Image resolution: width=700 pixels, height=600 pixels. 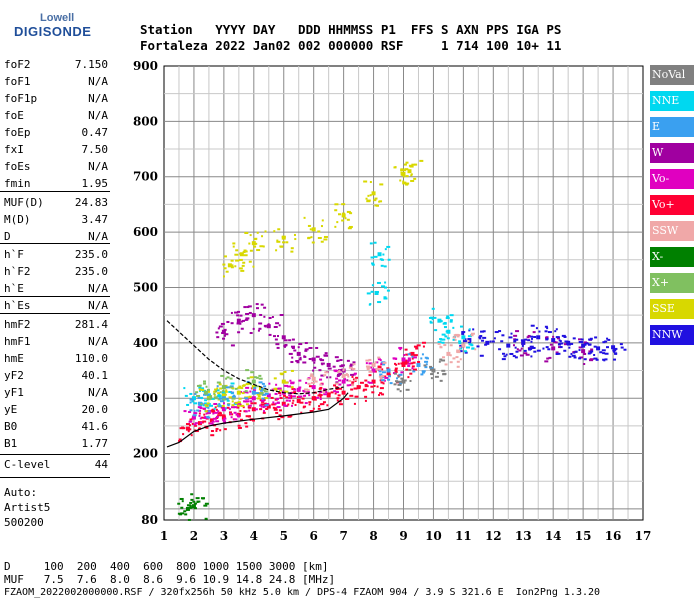 What do you see at coordinates (21, 98) in the screenshot?
I see `param-name: foF1p` at bounding box center [21, 98].